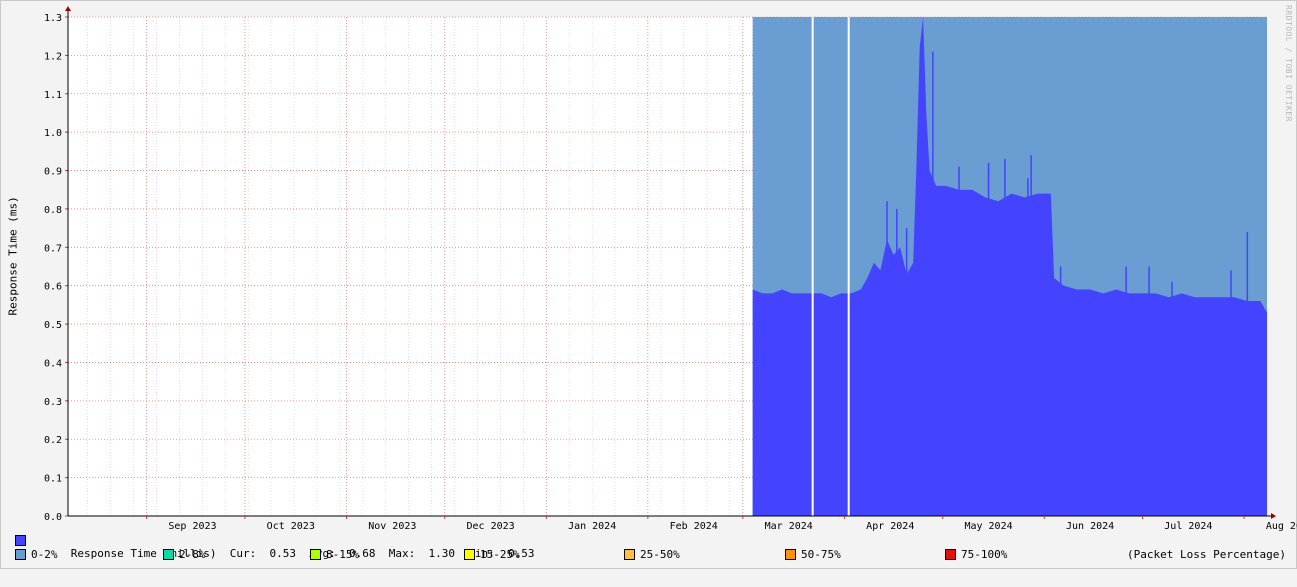 This screenshot has width=1297, height=587. What do you see at coordinates (1288, 63) in the screenshot?
I see `rrdtool-watermark: RRDTOOL / TOBI OETIKER` at bounding box center [1288, 63].